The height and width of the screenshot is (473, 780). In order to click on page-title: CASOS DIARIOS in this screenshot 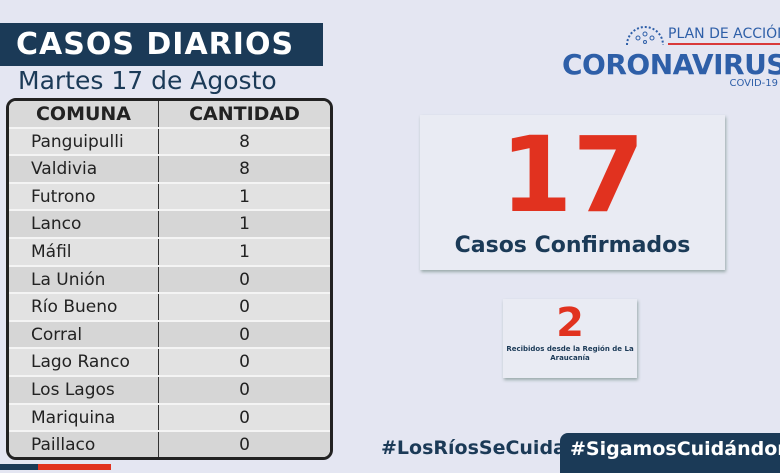, I will do `click(161, 44)`.